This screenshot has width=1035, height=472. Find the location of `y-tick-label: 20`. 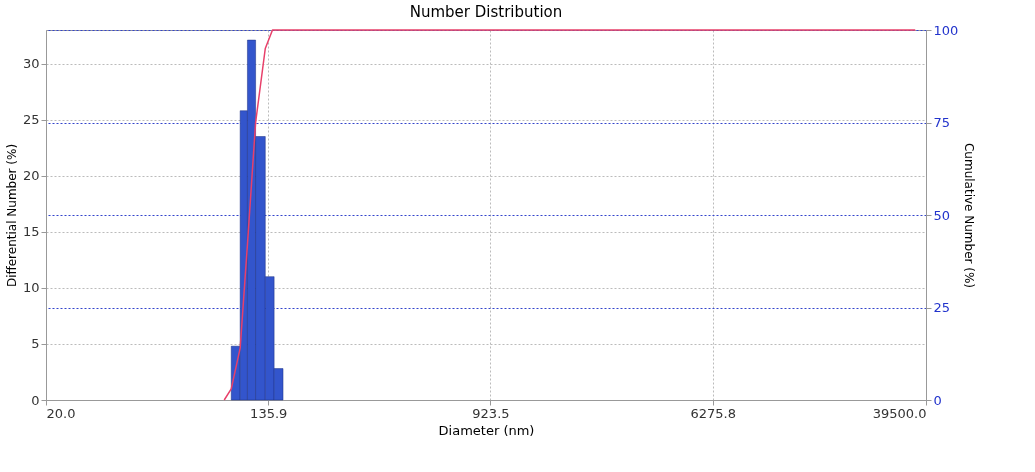

y-tick-label: 20 is located at coordinates (31, 176).